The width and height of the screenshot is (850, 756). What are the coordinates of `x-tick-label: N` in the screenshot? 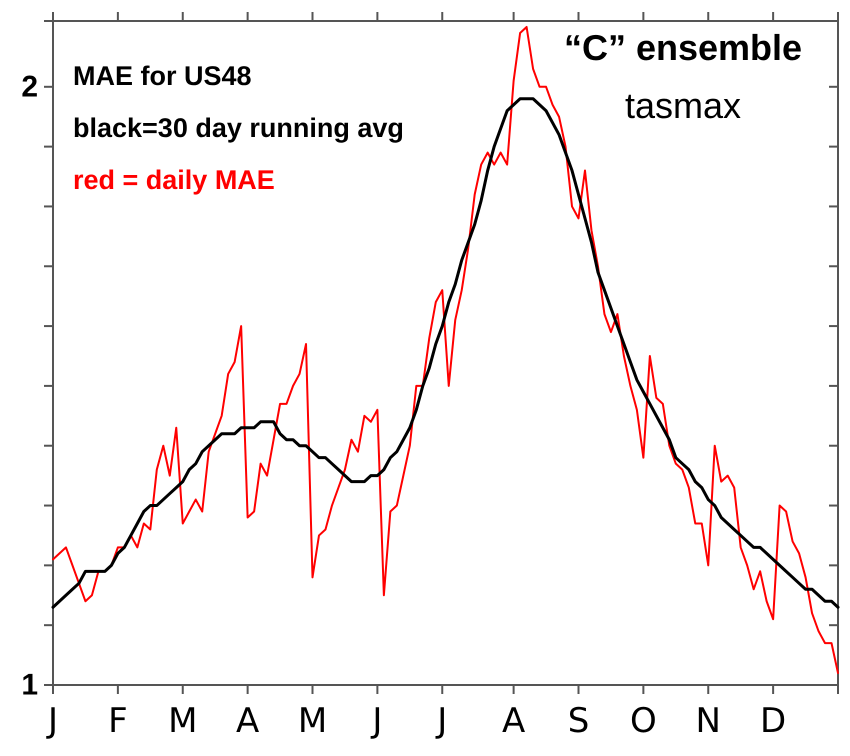 It's located at (708, 721).